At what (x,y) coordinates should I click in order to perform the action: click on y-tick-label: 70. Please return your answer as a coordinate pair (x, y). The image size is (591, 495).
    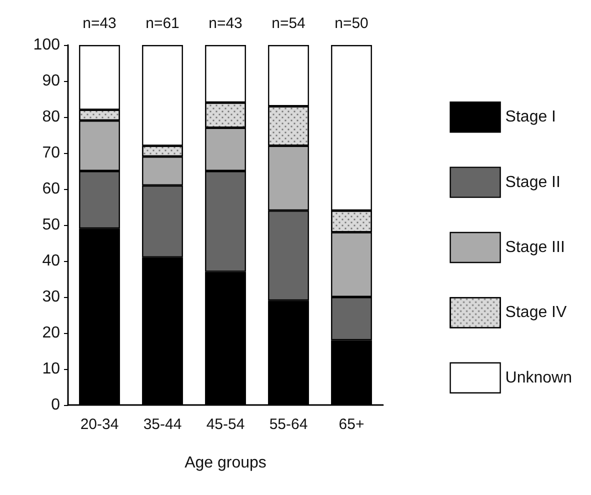
    Looking at the image, I should click on (51, 153).